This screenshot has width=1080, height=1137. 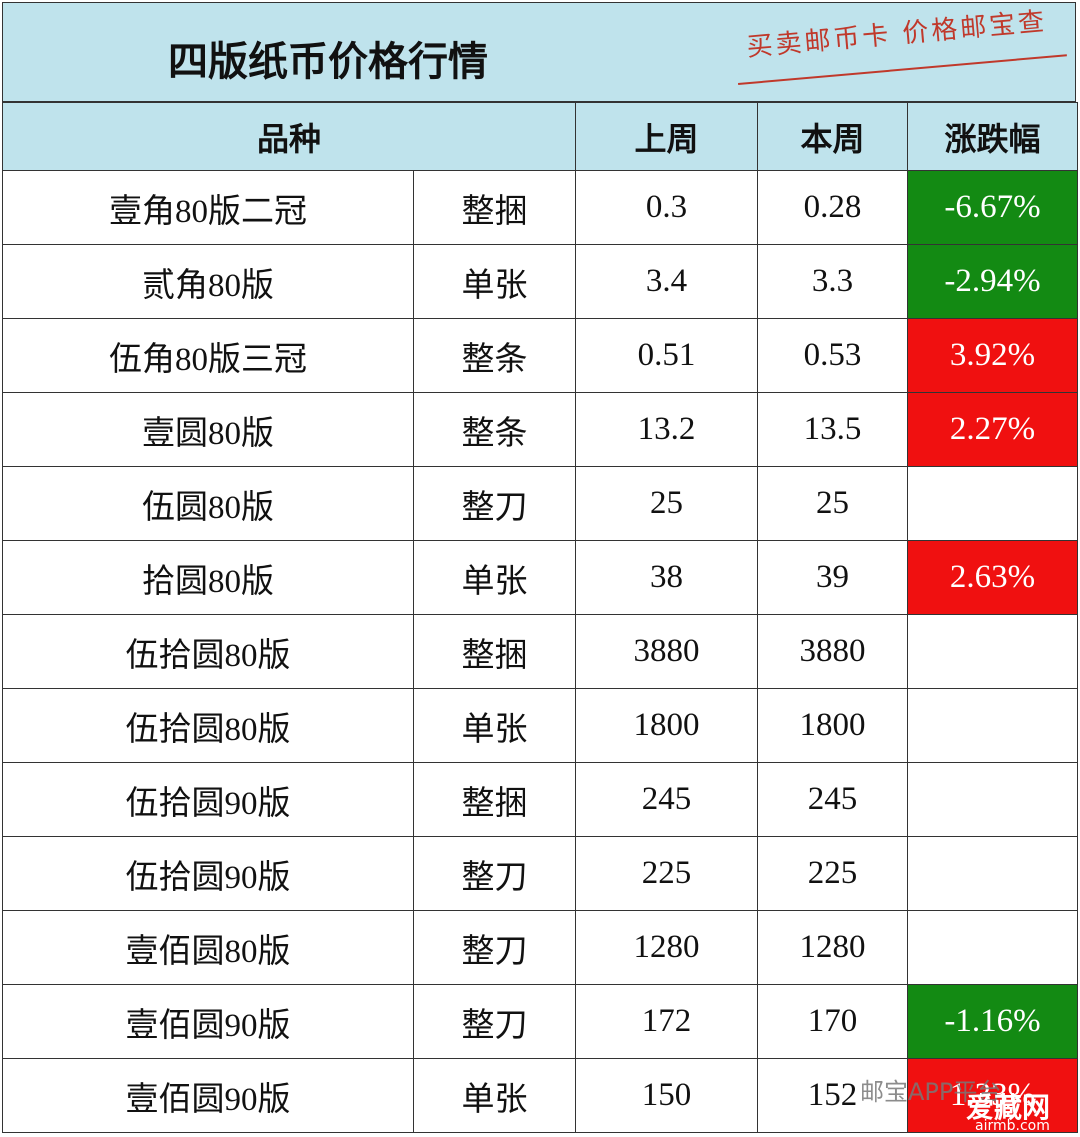 What do you see at coordinates (832, 429) in the screenshot?
I see `this-week-cell: 13.5` at bounding box center [832, 429].